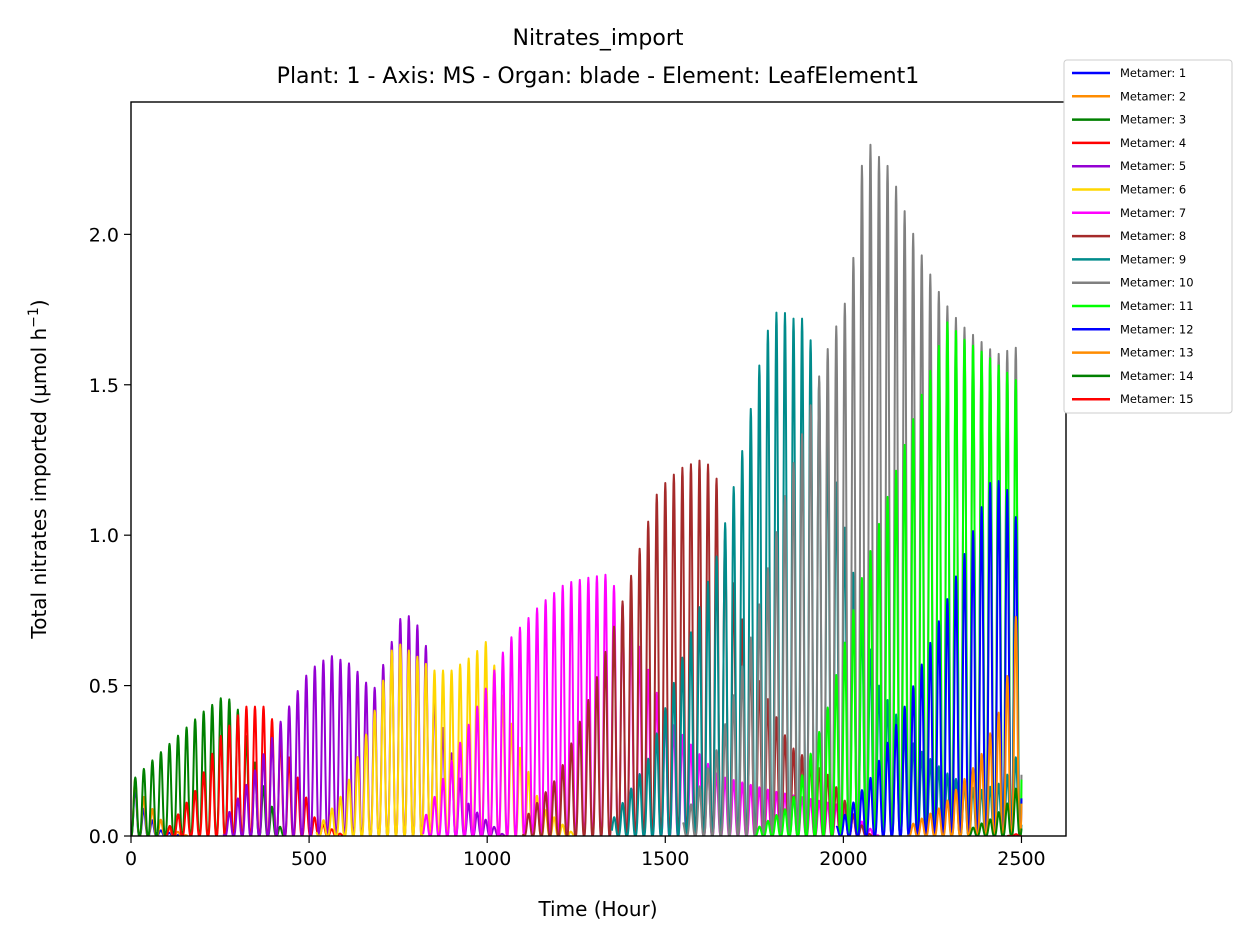 This screenshot has height=943, width=1252. What do you see at coordinates (843, 859) in the screenshot?
I see `x-tick-label: 2000` at bounding box center [843, 859].